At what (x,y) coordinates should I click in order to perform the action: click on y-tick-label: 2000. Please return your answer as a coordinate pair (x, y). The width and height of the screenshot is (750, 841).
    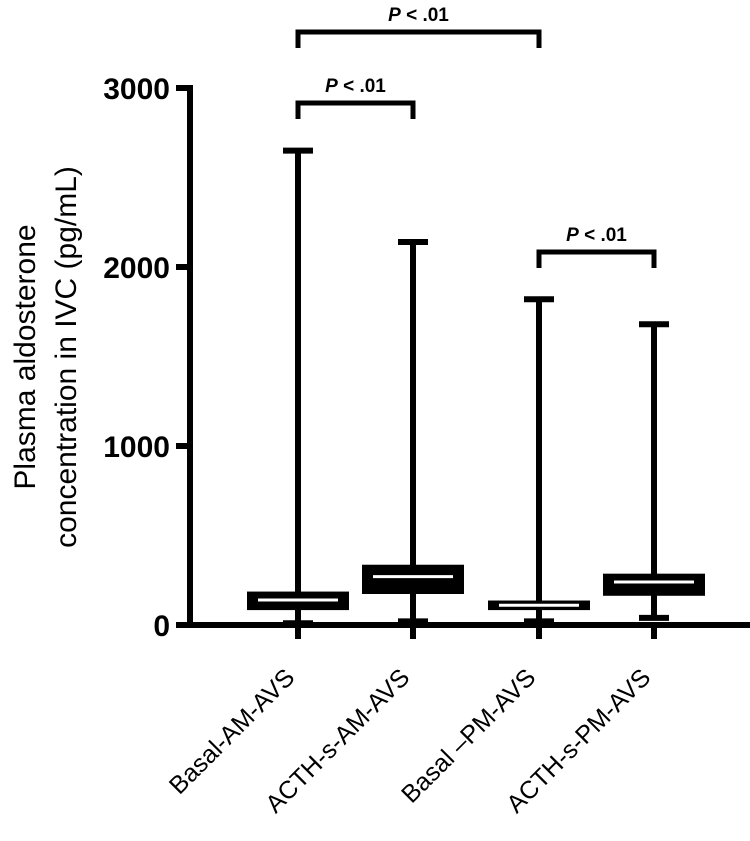
    Looking at the image, I should click on (136, 268).